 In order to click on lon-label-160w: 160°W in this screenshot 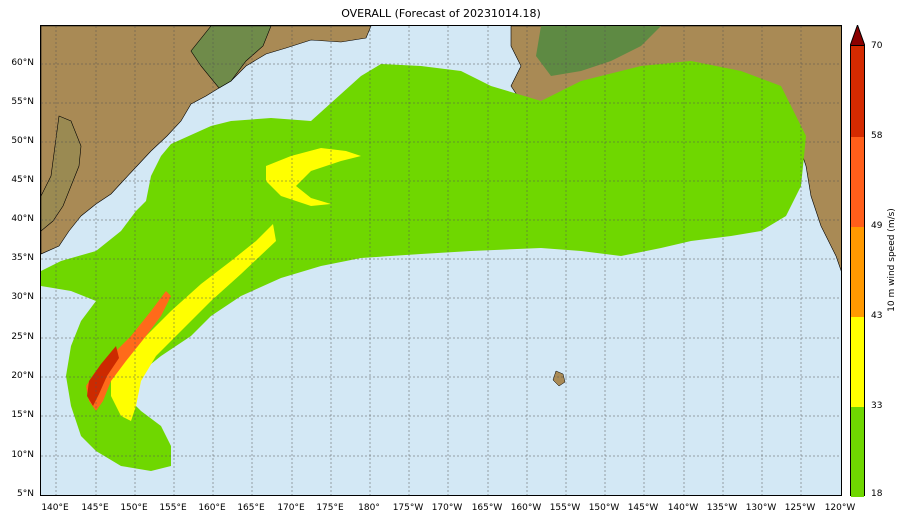, I will do `click(526, 508)`.